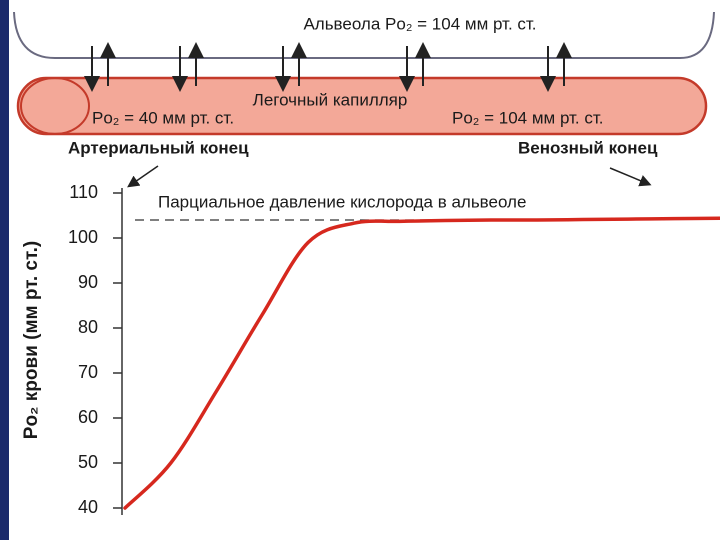 Image resolution: width=720 pixels, height=540 pixels. Describe the element at coordinates (55, 106) in the screenshot. I see `capillary-end` at that location.